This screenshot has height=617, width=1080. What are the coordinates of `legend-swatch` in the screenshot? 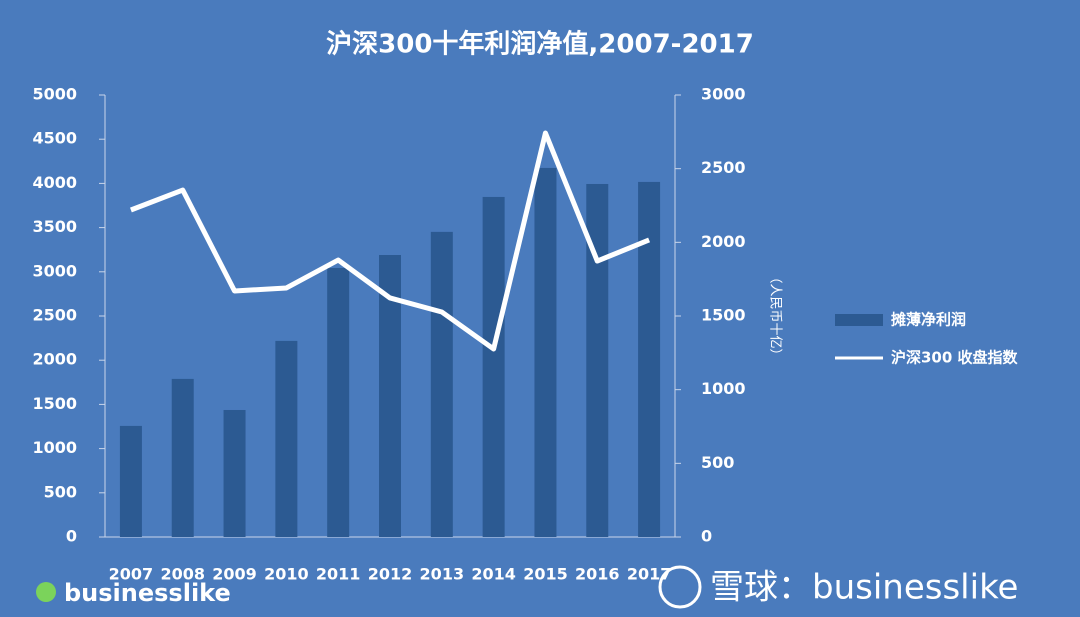 It's located at (859, 320).